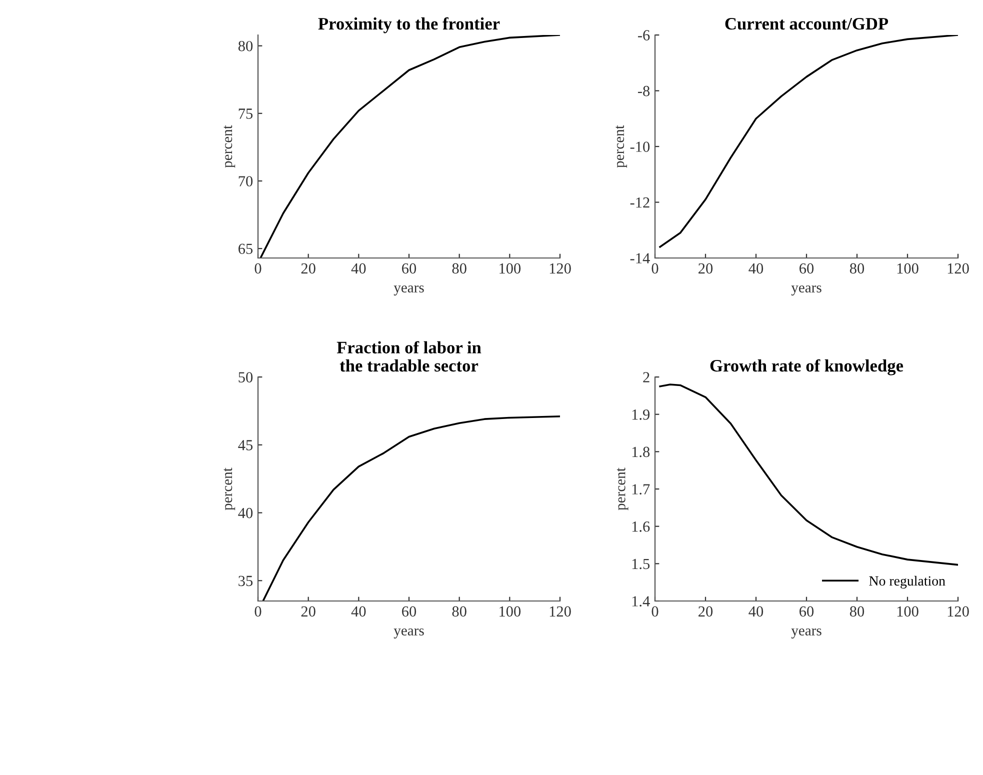 The image size is (983, 775). I want to click on y-tick-label: 40, so click(245, 513).